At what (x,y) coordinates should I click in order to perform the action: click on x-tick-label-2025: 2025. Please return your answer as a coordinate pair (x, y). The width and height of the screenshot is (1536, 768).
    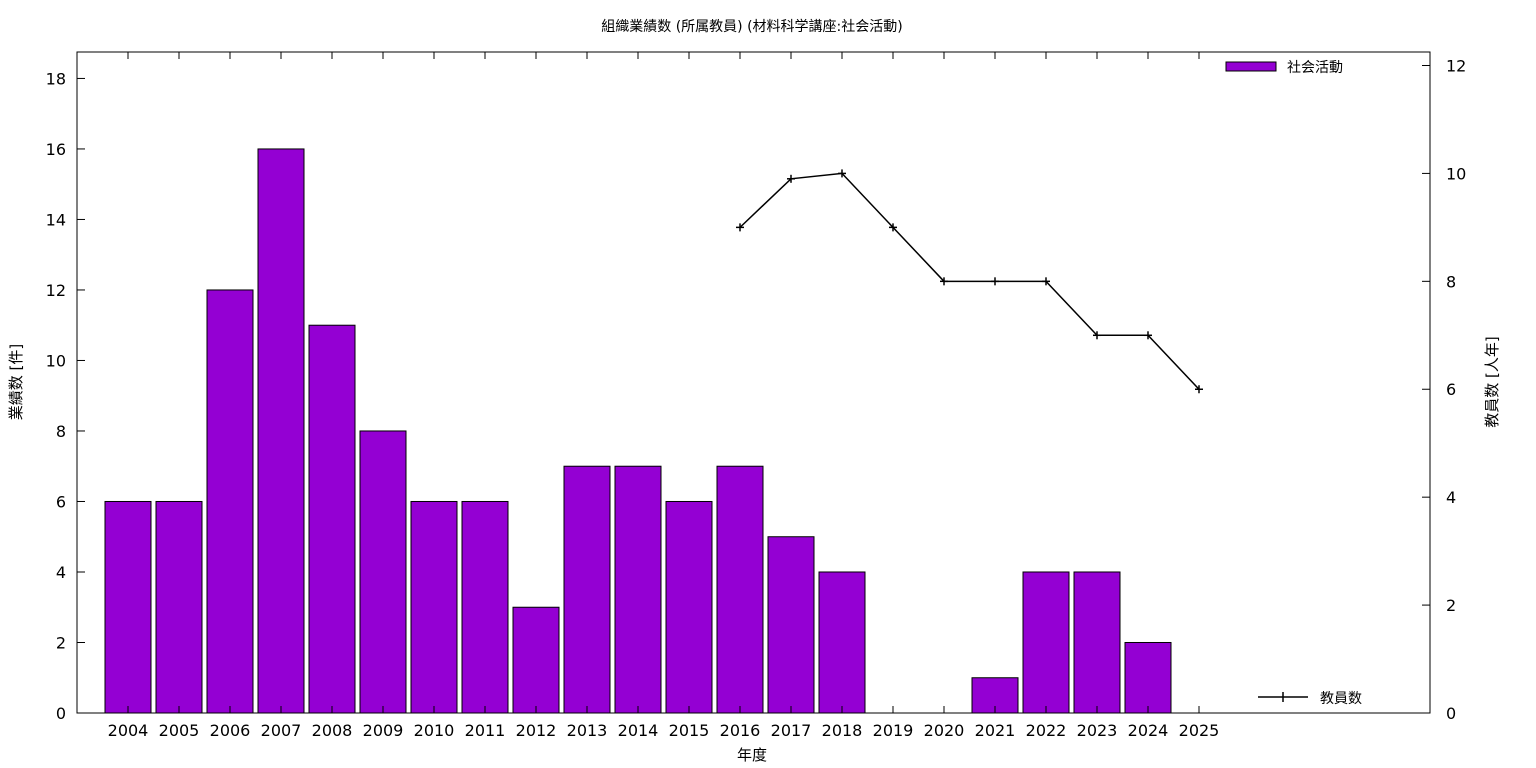
    Looking at the image, I should click on (1199, 730).